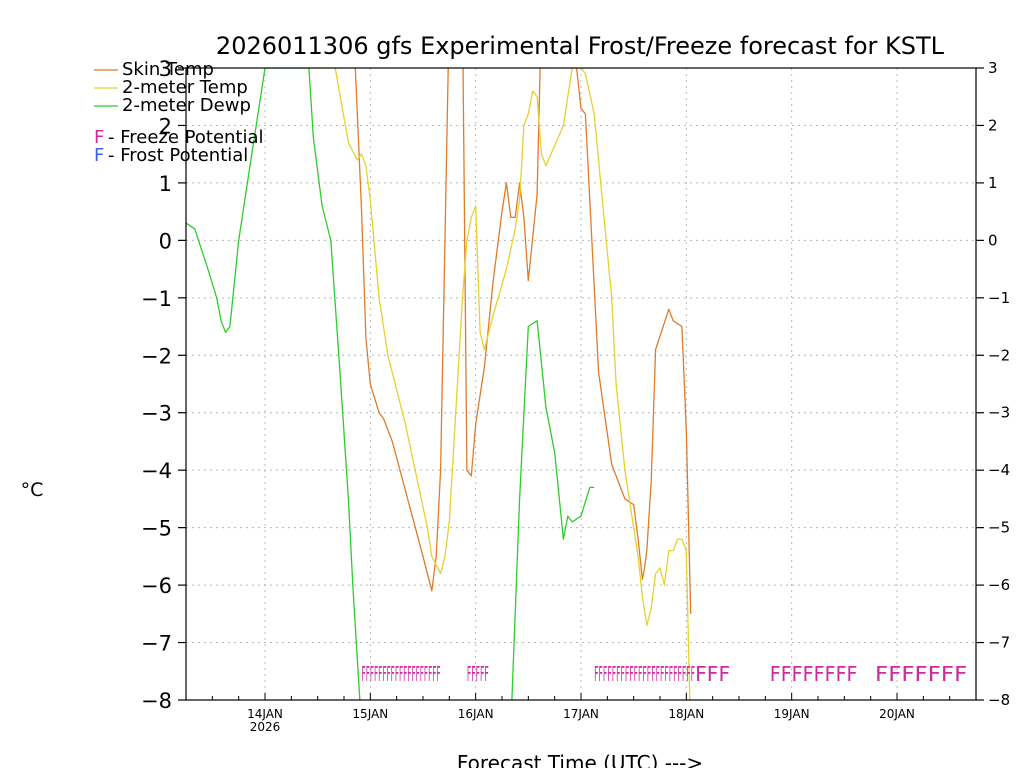 The height and width of the screenshot is (768, 1024). Describe the element at coordinates (712, 674) in the screenshot. I see `freeze-mark-group: FFF` at that location.